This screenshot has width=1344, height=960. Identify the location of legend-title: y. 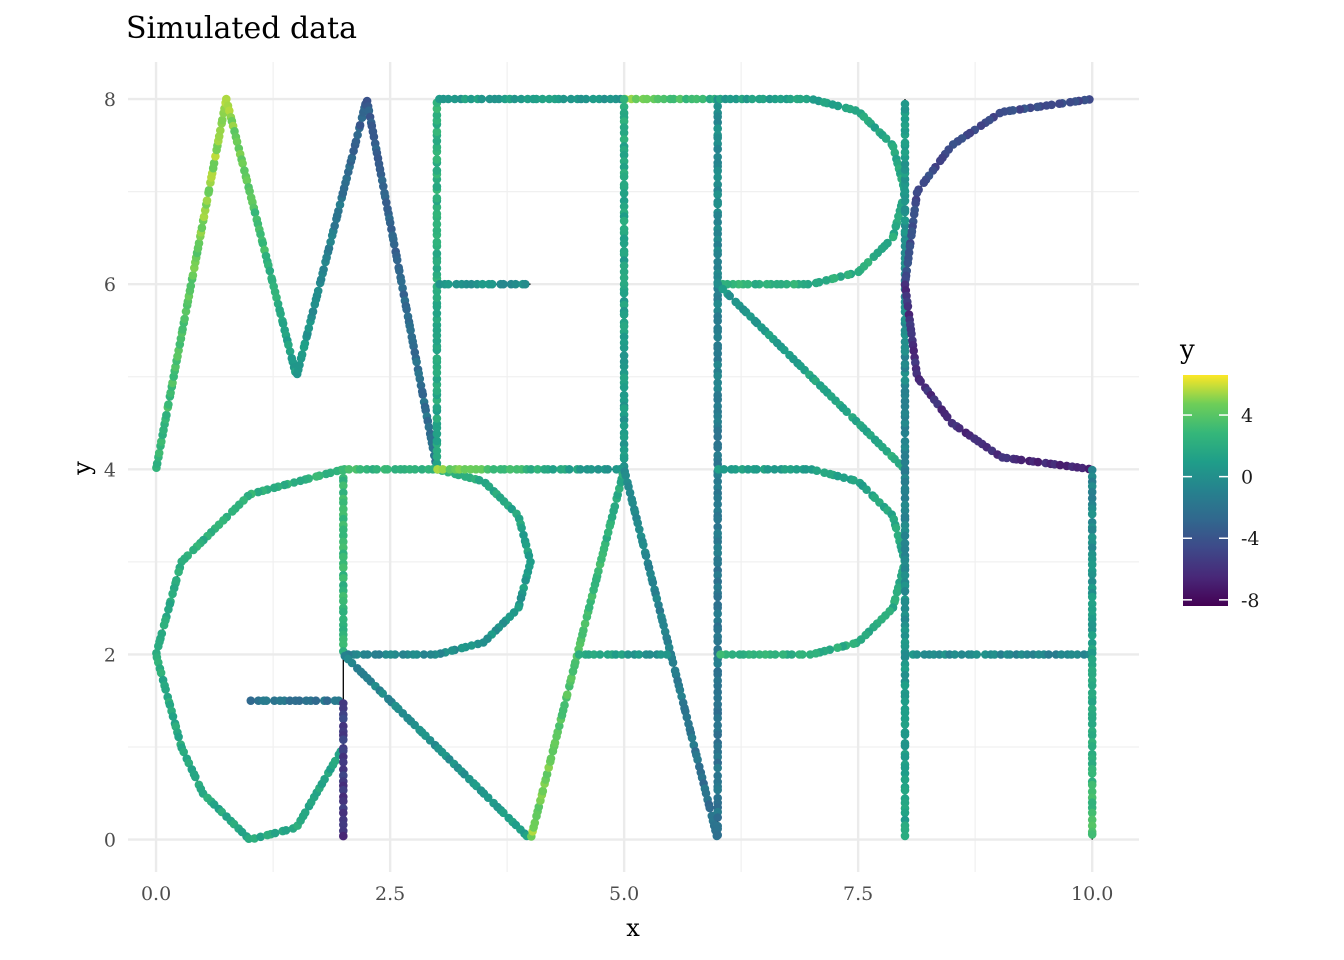
(1187, 350).